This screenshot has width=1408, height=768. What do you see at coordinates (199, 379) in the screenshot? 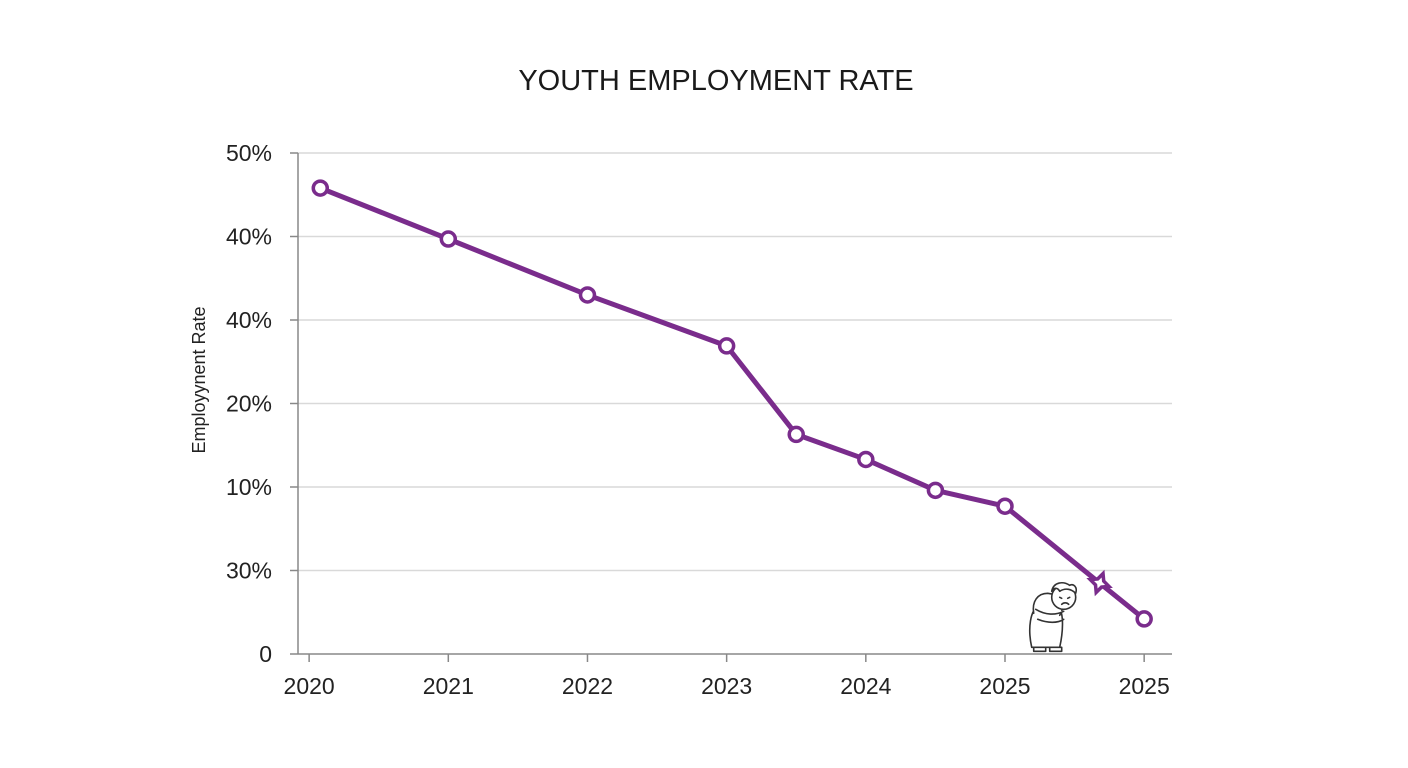
I see `y-axis-label: Employynent Rate` at bounding box center [199, 379].